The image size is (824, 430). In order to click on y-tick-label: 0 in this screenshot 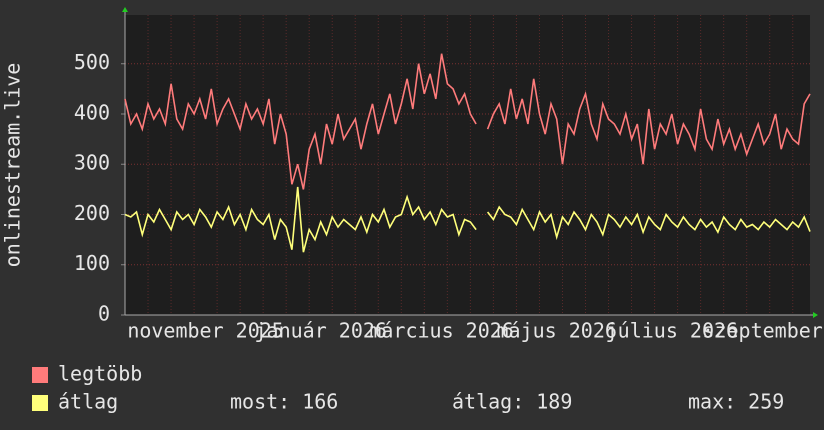, I will do `click(104, 314)`.